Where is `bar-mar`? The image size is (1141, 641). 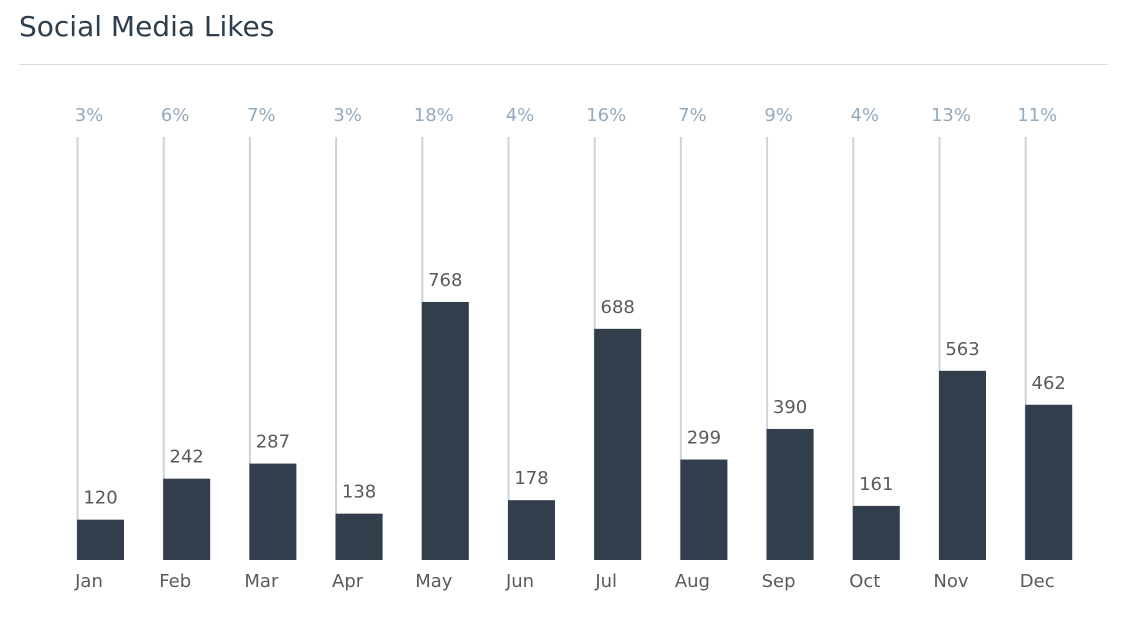 bar-mar is located at coordinates (273, 511).